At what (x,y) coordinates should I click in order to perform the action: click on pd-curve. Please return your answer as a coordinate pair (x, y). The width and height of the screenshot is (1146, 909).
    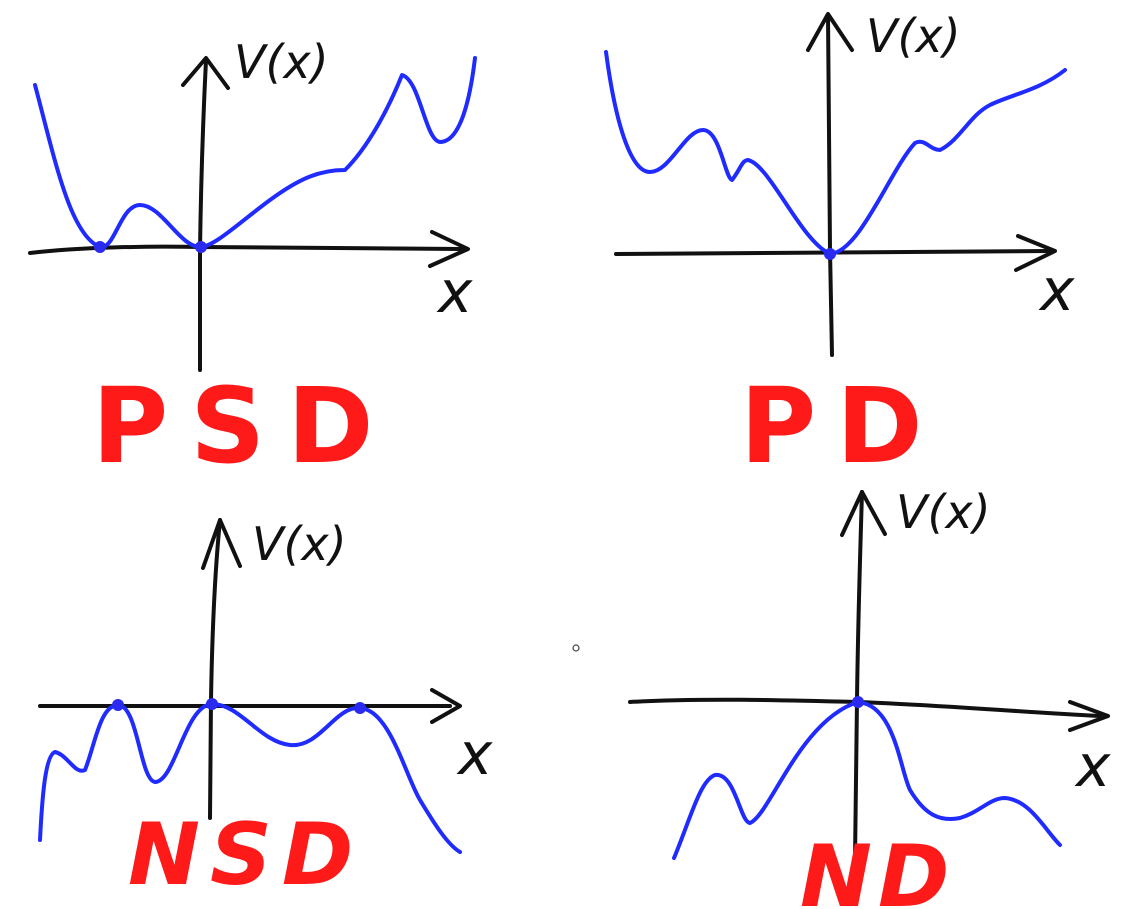
    Looking at the image, I should click on (835, 153).